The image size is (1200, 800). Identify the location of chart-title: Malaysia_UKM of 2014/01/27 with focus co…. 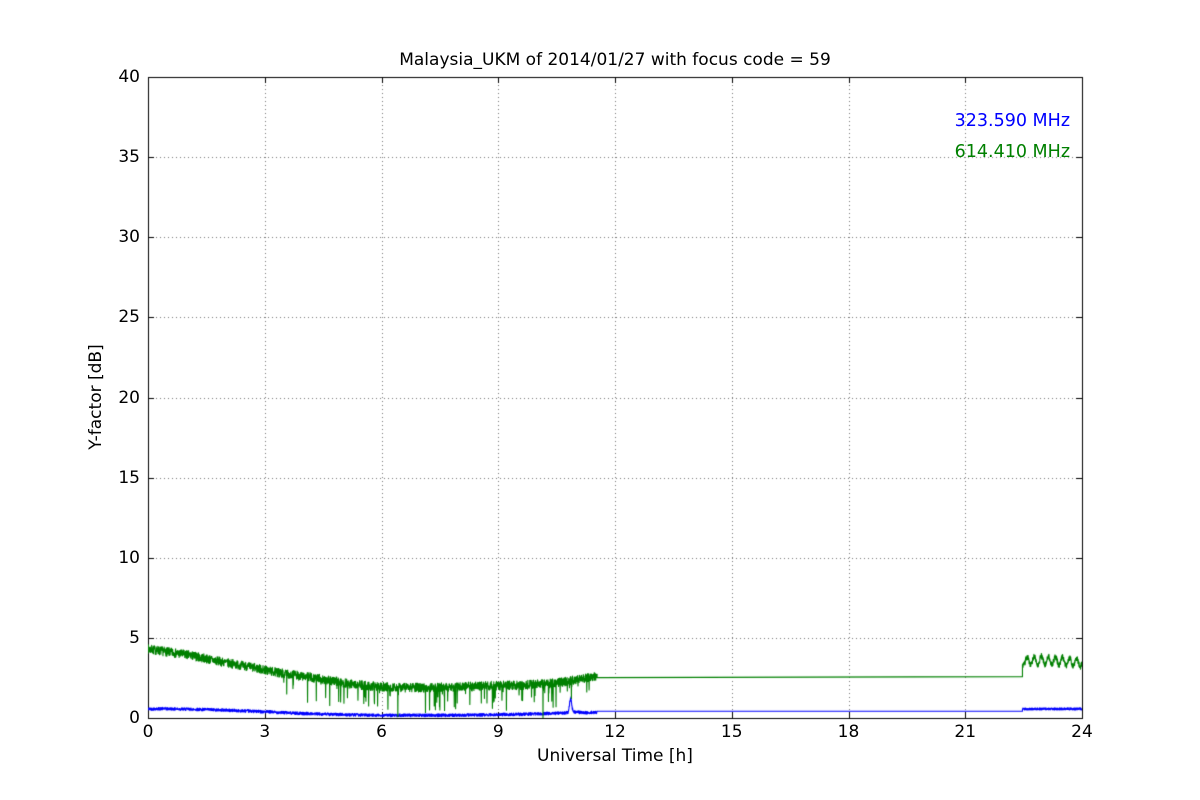
(615, 60).